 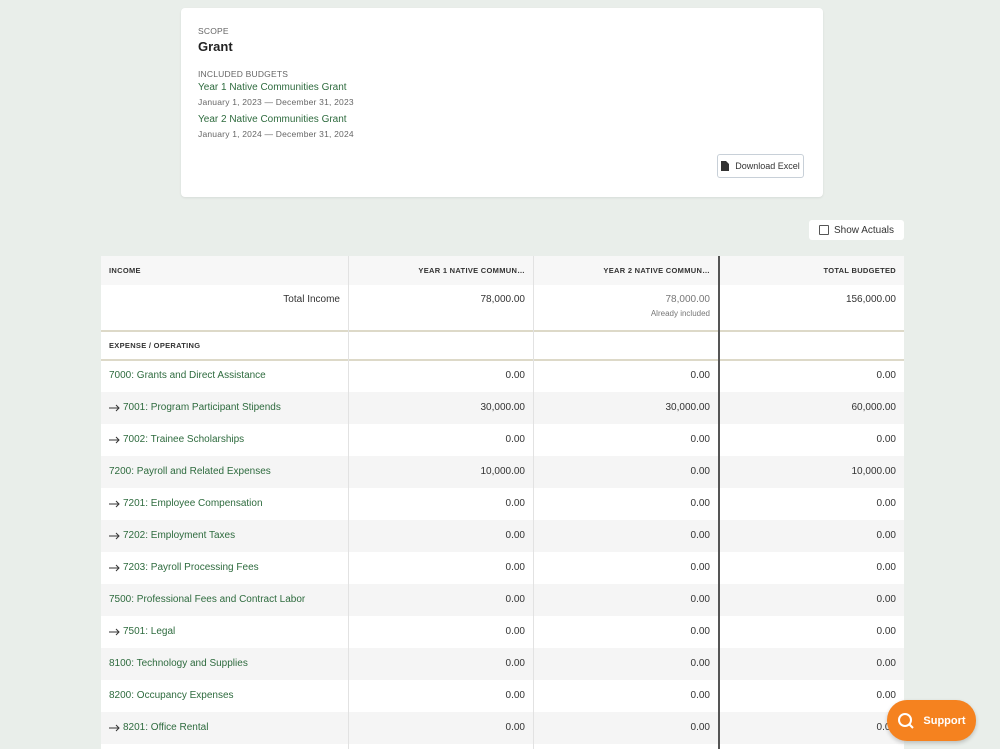 I want to click on row-label: 8201: Office Rental, so click(x=224, y=728).